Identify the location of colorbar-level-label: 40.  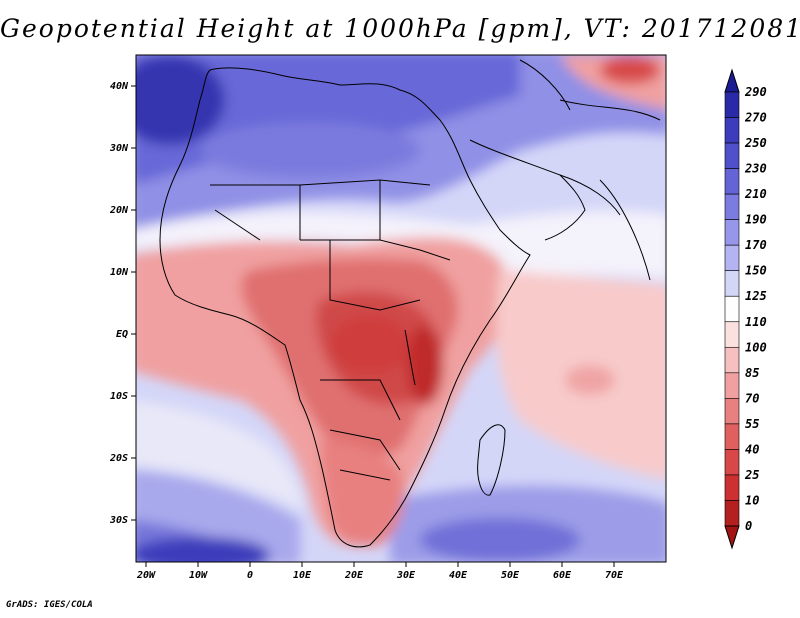
(752, 449).